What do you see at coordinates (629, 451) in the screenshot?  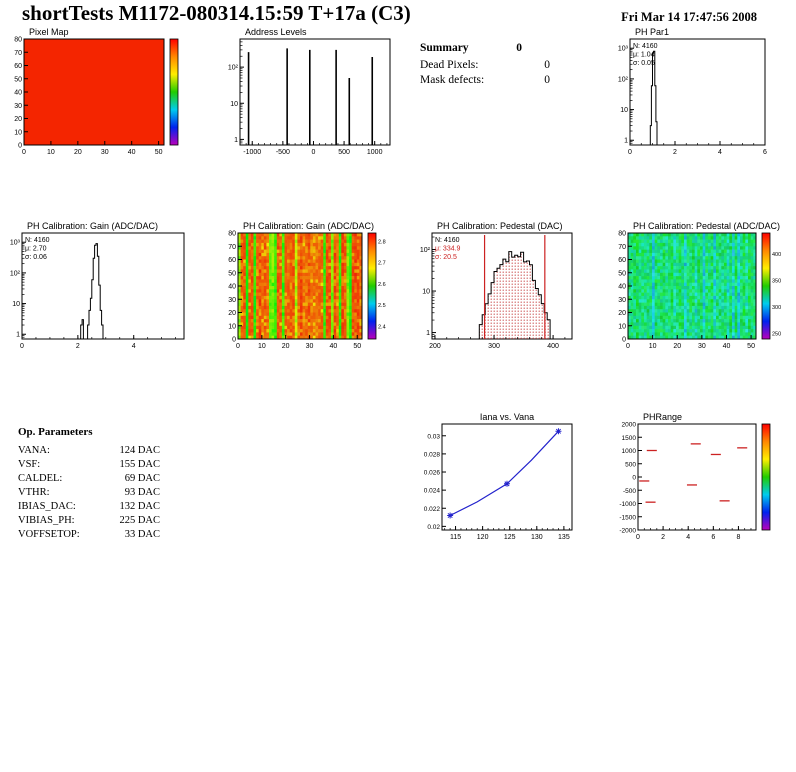 I see `svg-text: 1000` at bounding box center [629, 451].